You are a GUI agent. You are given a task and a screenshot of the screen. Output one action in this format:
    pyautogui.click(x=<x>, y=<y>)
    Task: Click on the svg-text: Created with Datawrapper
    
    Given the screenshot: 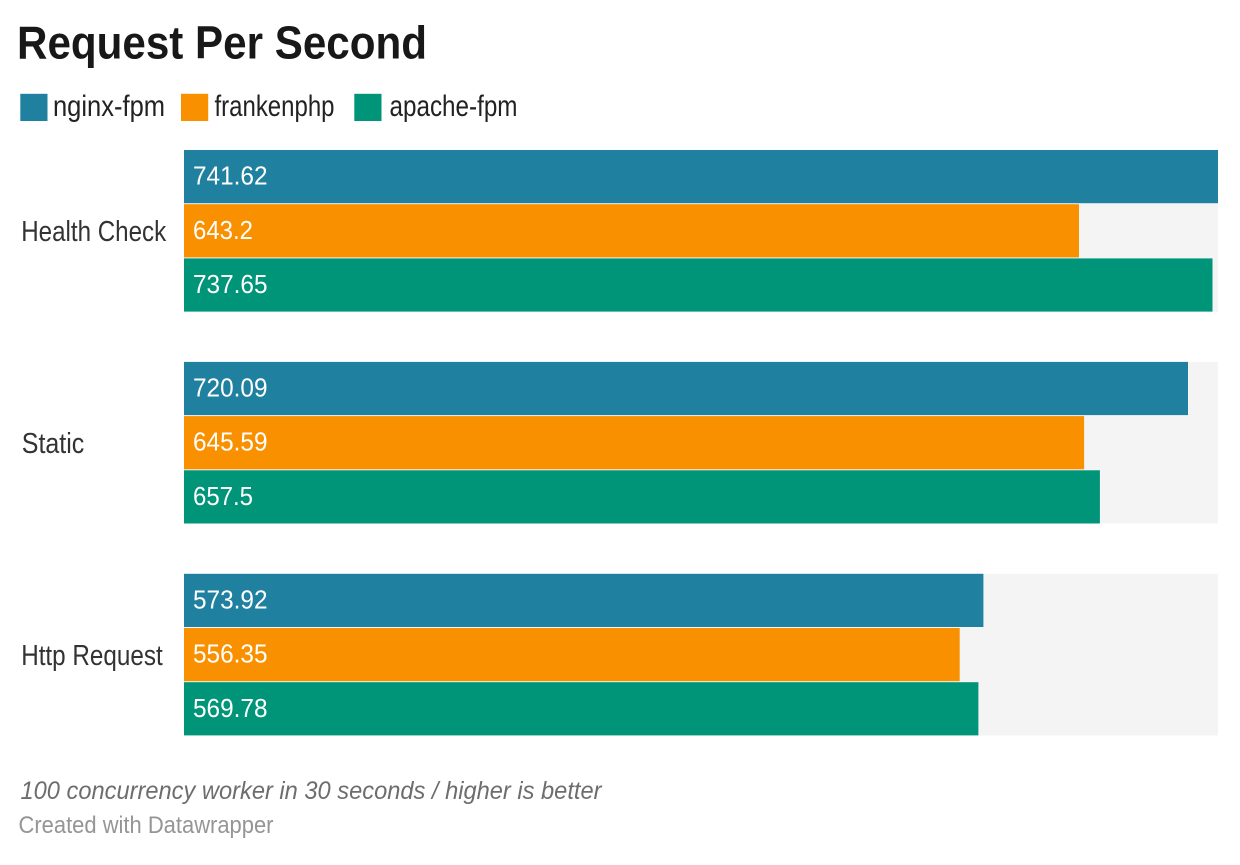 What is the action you would take?
    pyautogui.click(x=146, y=825)
    